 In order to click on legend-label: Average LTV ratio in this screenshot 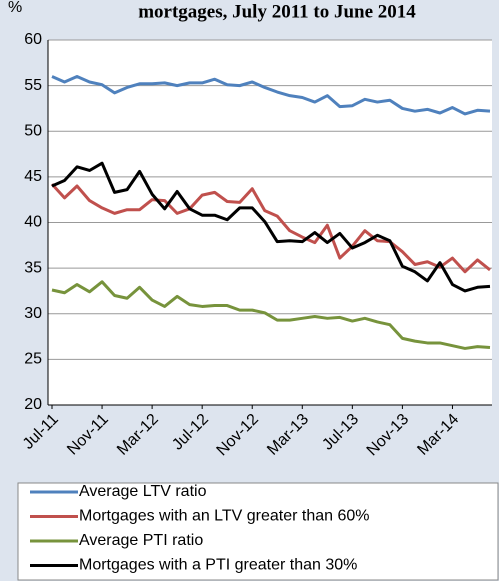, I will do `click(143, 491)`.